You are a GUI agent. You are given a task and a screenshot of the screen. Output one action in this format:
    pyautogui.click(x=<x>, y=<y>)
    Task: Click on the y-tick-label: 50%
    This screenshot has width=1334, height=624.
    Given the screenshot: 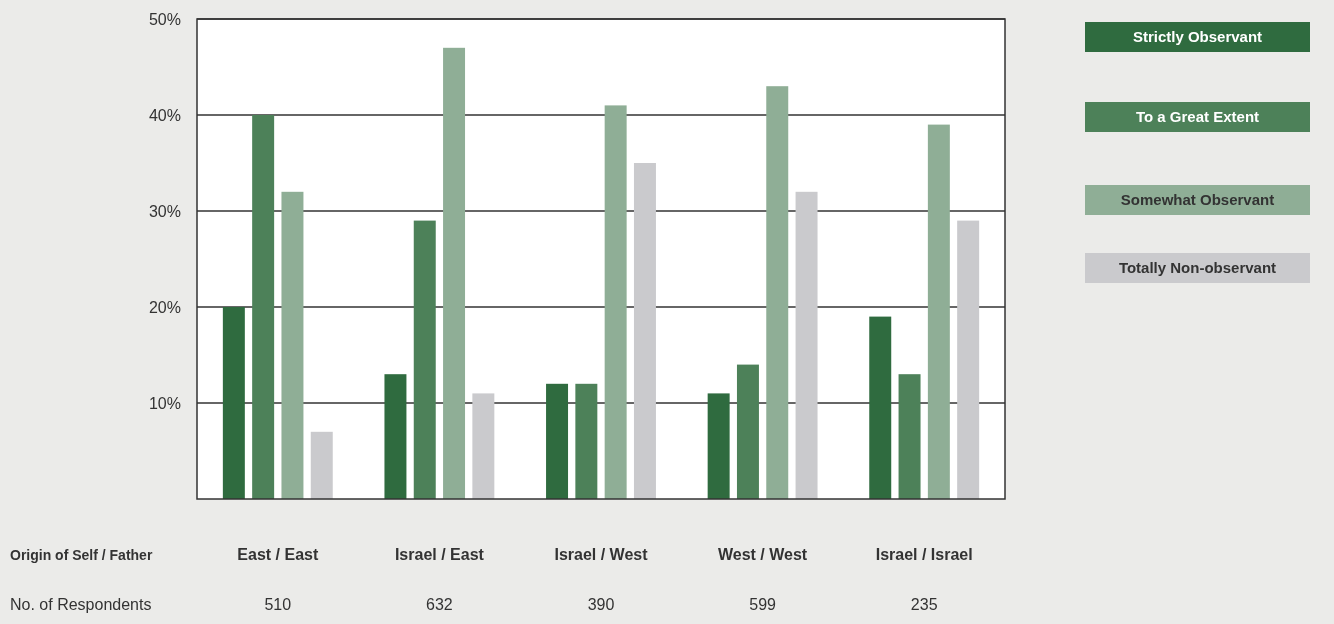 What is the action you would take?
    pyautogui.click(x=164, y=19)
    